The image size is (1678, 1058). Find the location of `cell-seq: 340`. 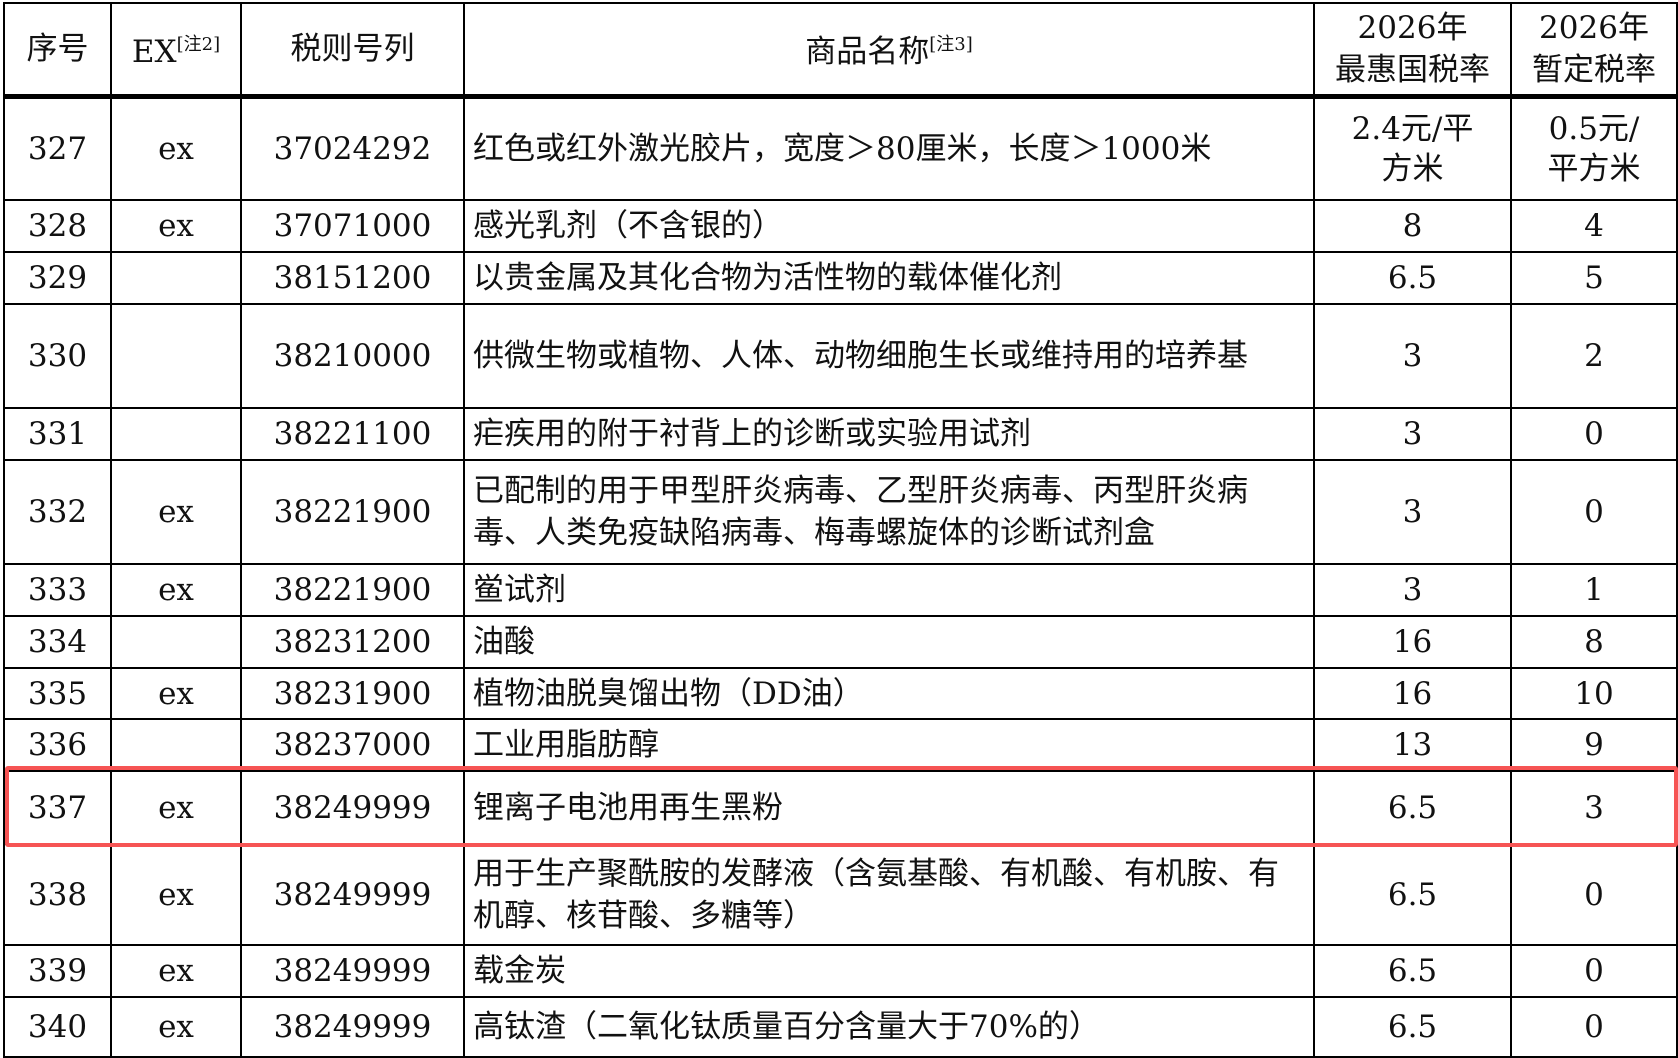

cell-seq: 340 is located at coordinates (57, 1027).